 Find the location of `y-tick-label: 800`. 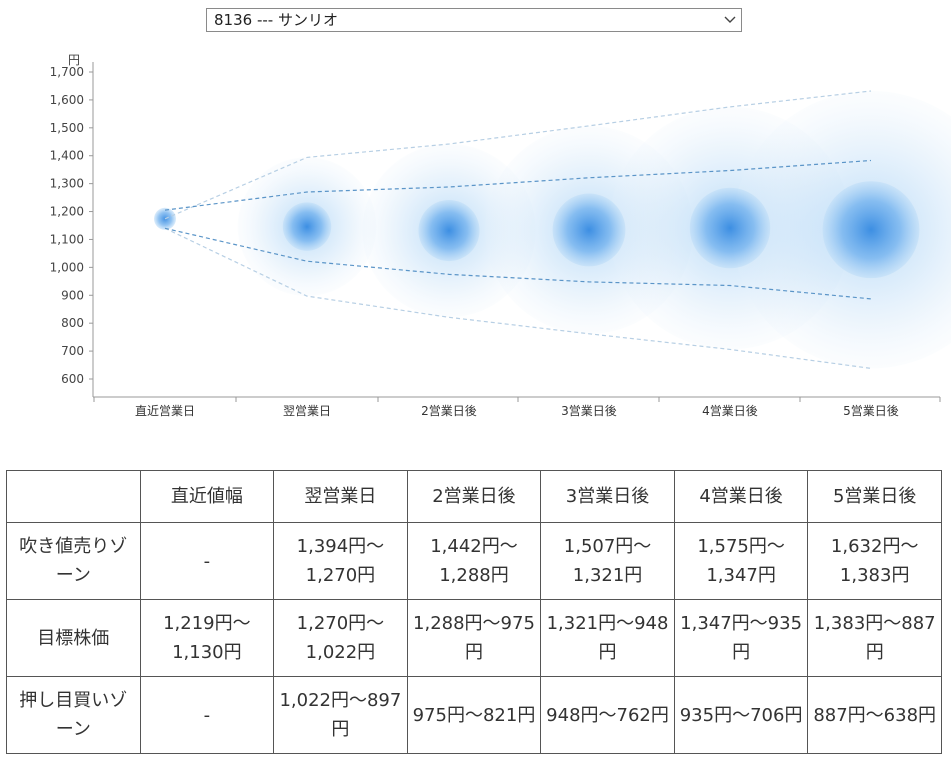

y-tick-label: 800 is located at coordinates (72, 323).